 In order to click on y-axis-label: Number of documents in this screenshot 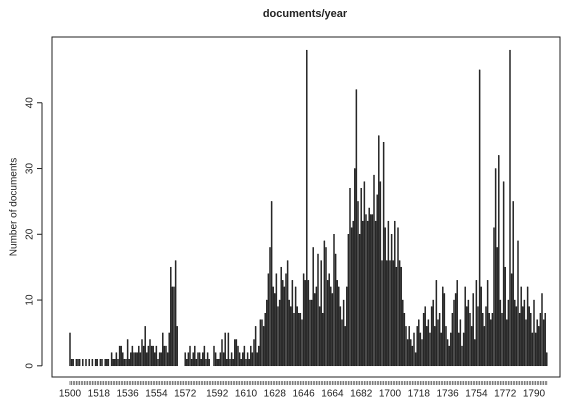, I will do `click(14, 207)`.